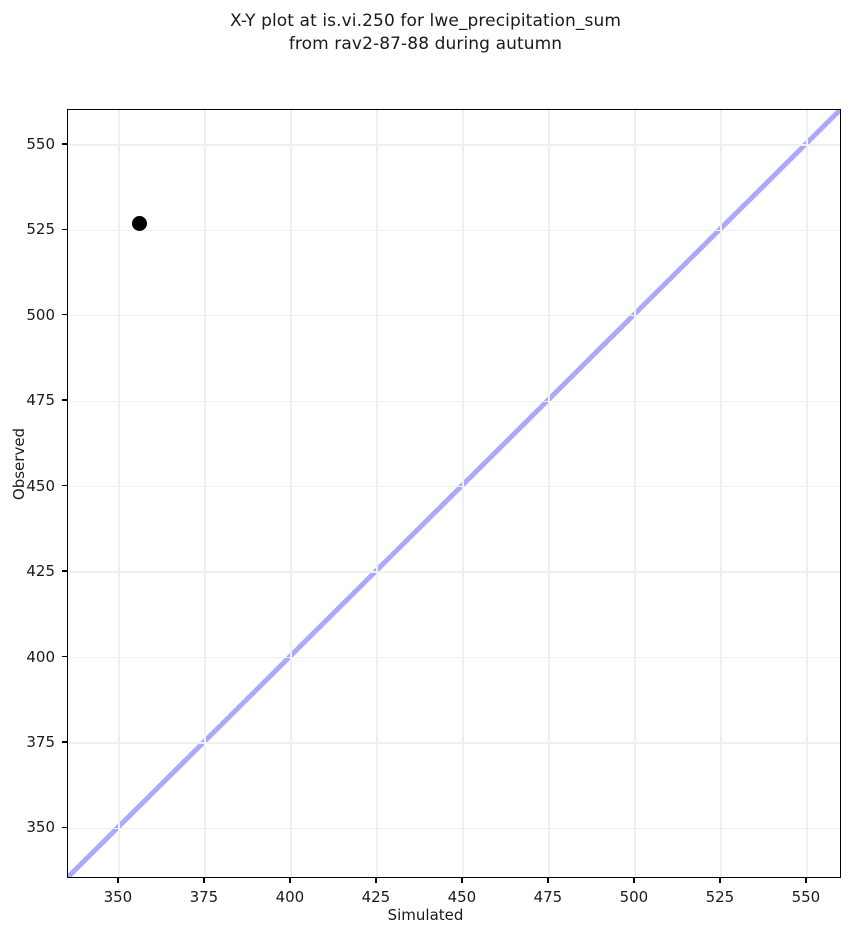 The width and height of the screenshot is (851, 934). I want to click on y-axis-tick-label: 400, so click(40, 656).